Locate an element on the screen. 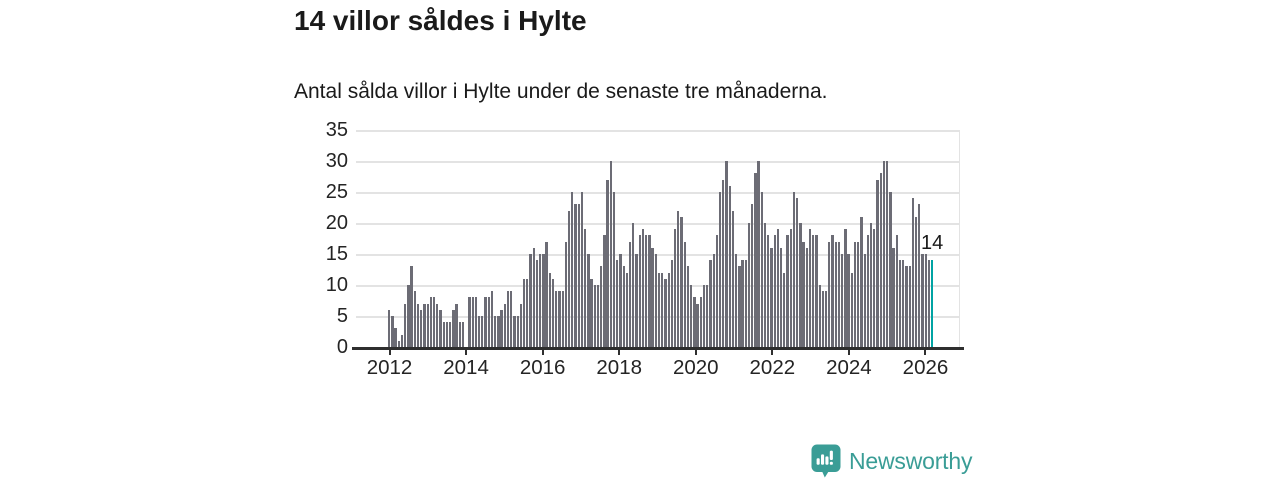  highlight-value-label: 14 is located at coordinates (932, 243).